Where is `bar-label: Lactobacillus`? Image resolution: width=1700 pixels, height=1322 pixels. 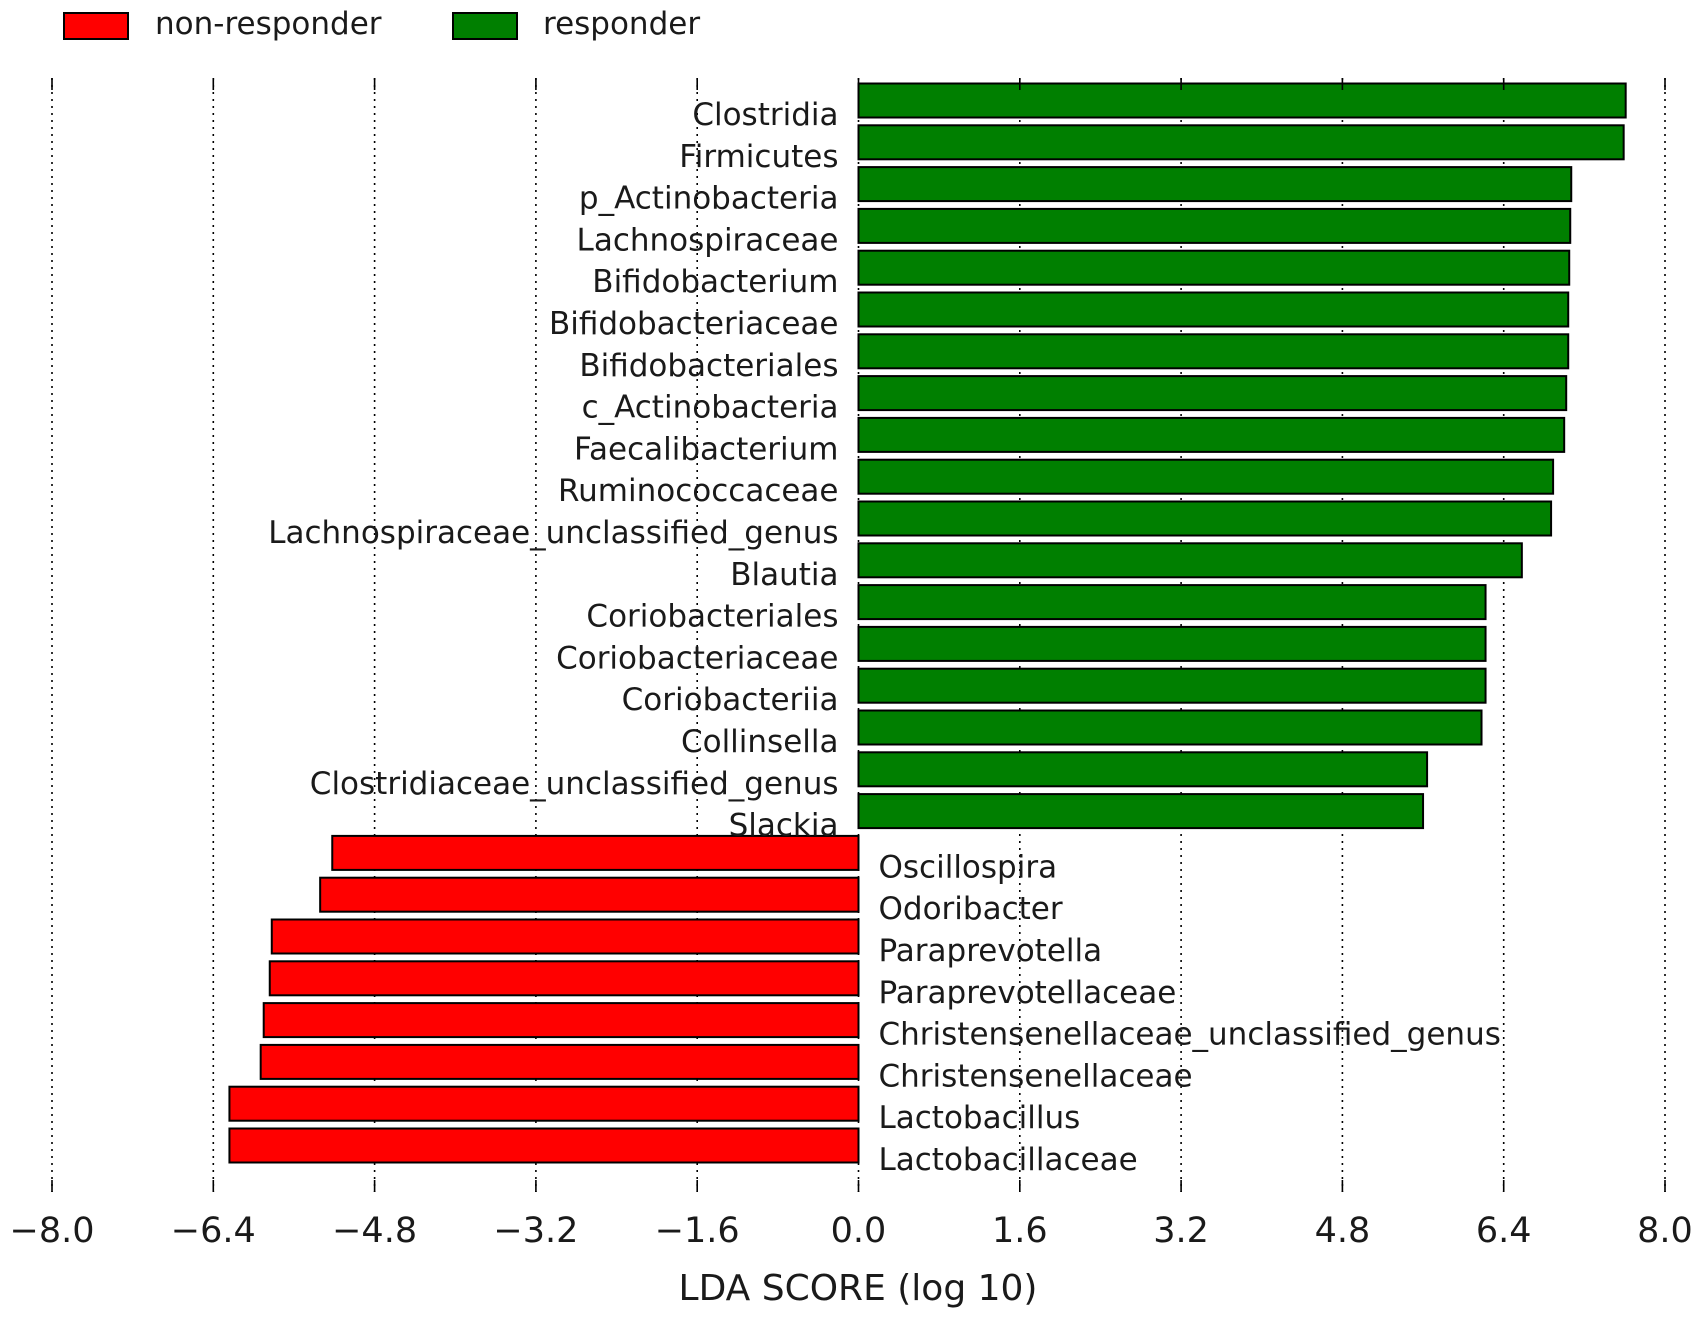 bar-label: Lactobacillus is located at coordinates (980, 1118).